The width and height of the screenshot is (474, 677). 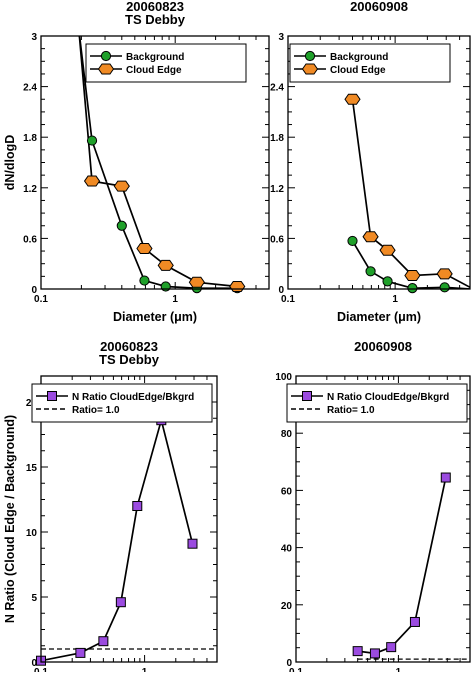 I want to click on y-tick-label: 20, so click(x=287, y=606).